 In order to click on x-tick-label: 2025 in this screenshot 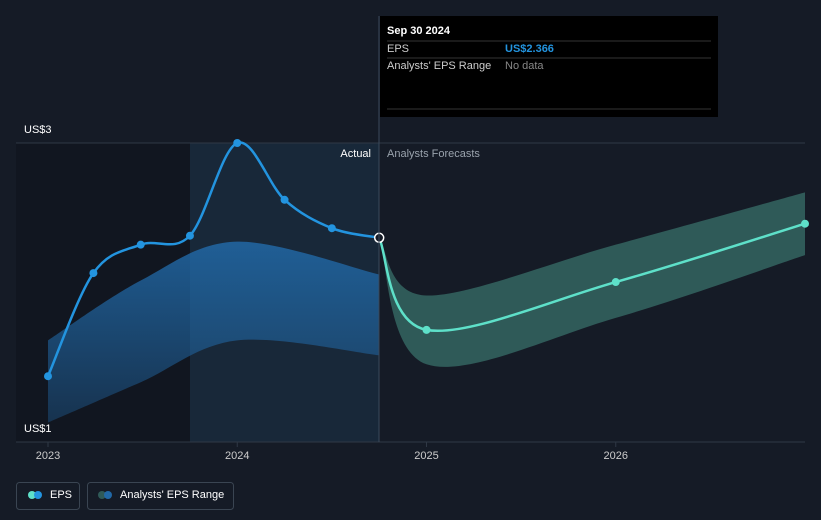, I will do `click(426, 456)`.